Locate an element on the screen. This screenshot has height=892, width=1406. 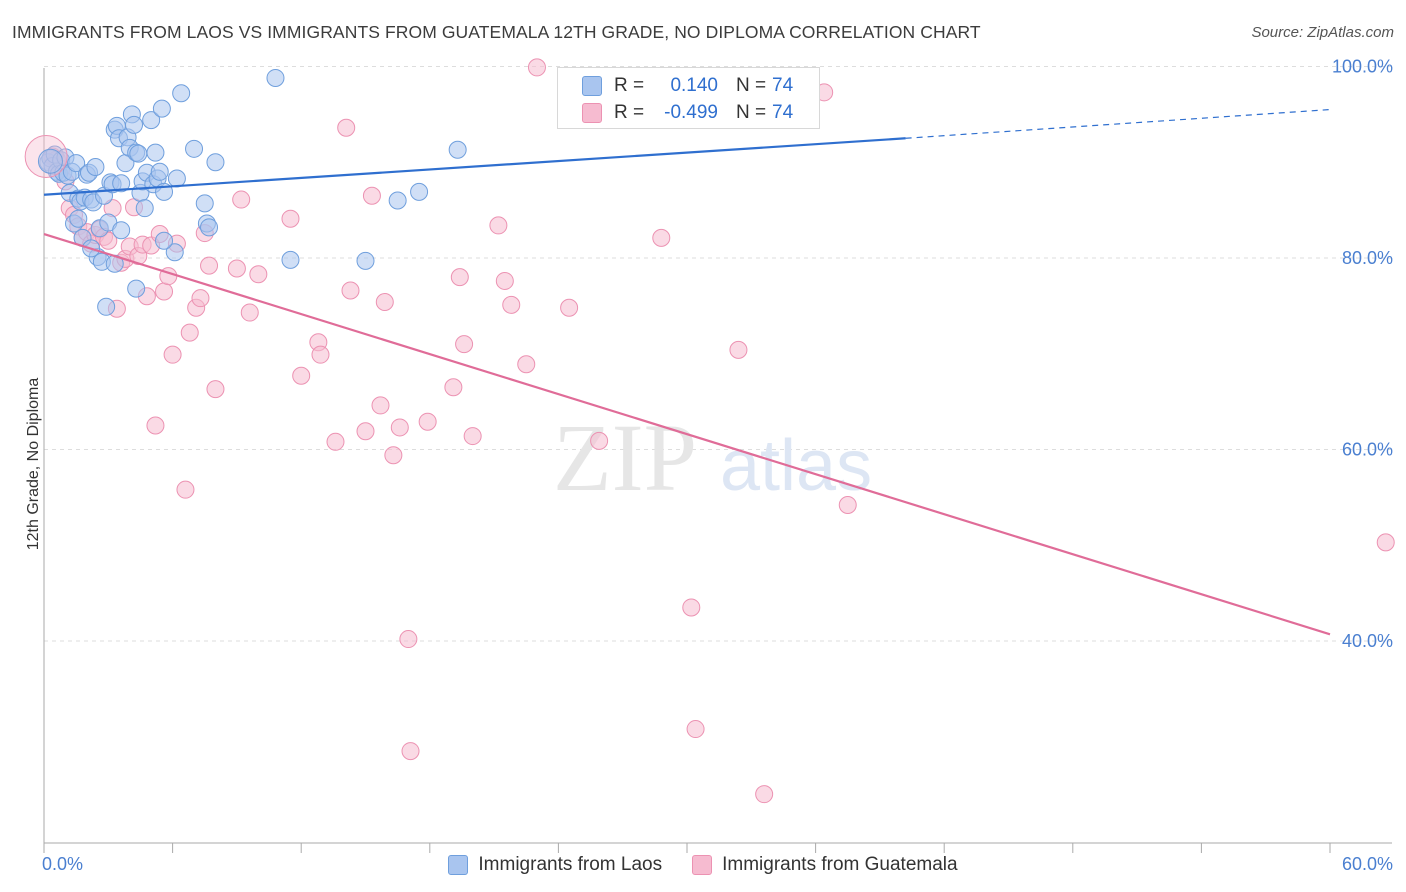
guatemala-r-label: R = is located at coordinates (629, 112).